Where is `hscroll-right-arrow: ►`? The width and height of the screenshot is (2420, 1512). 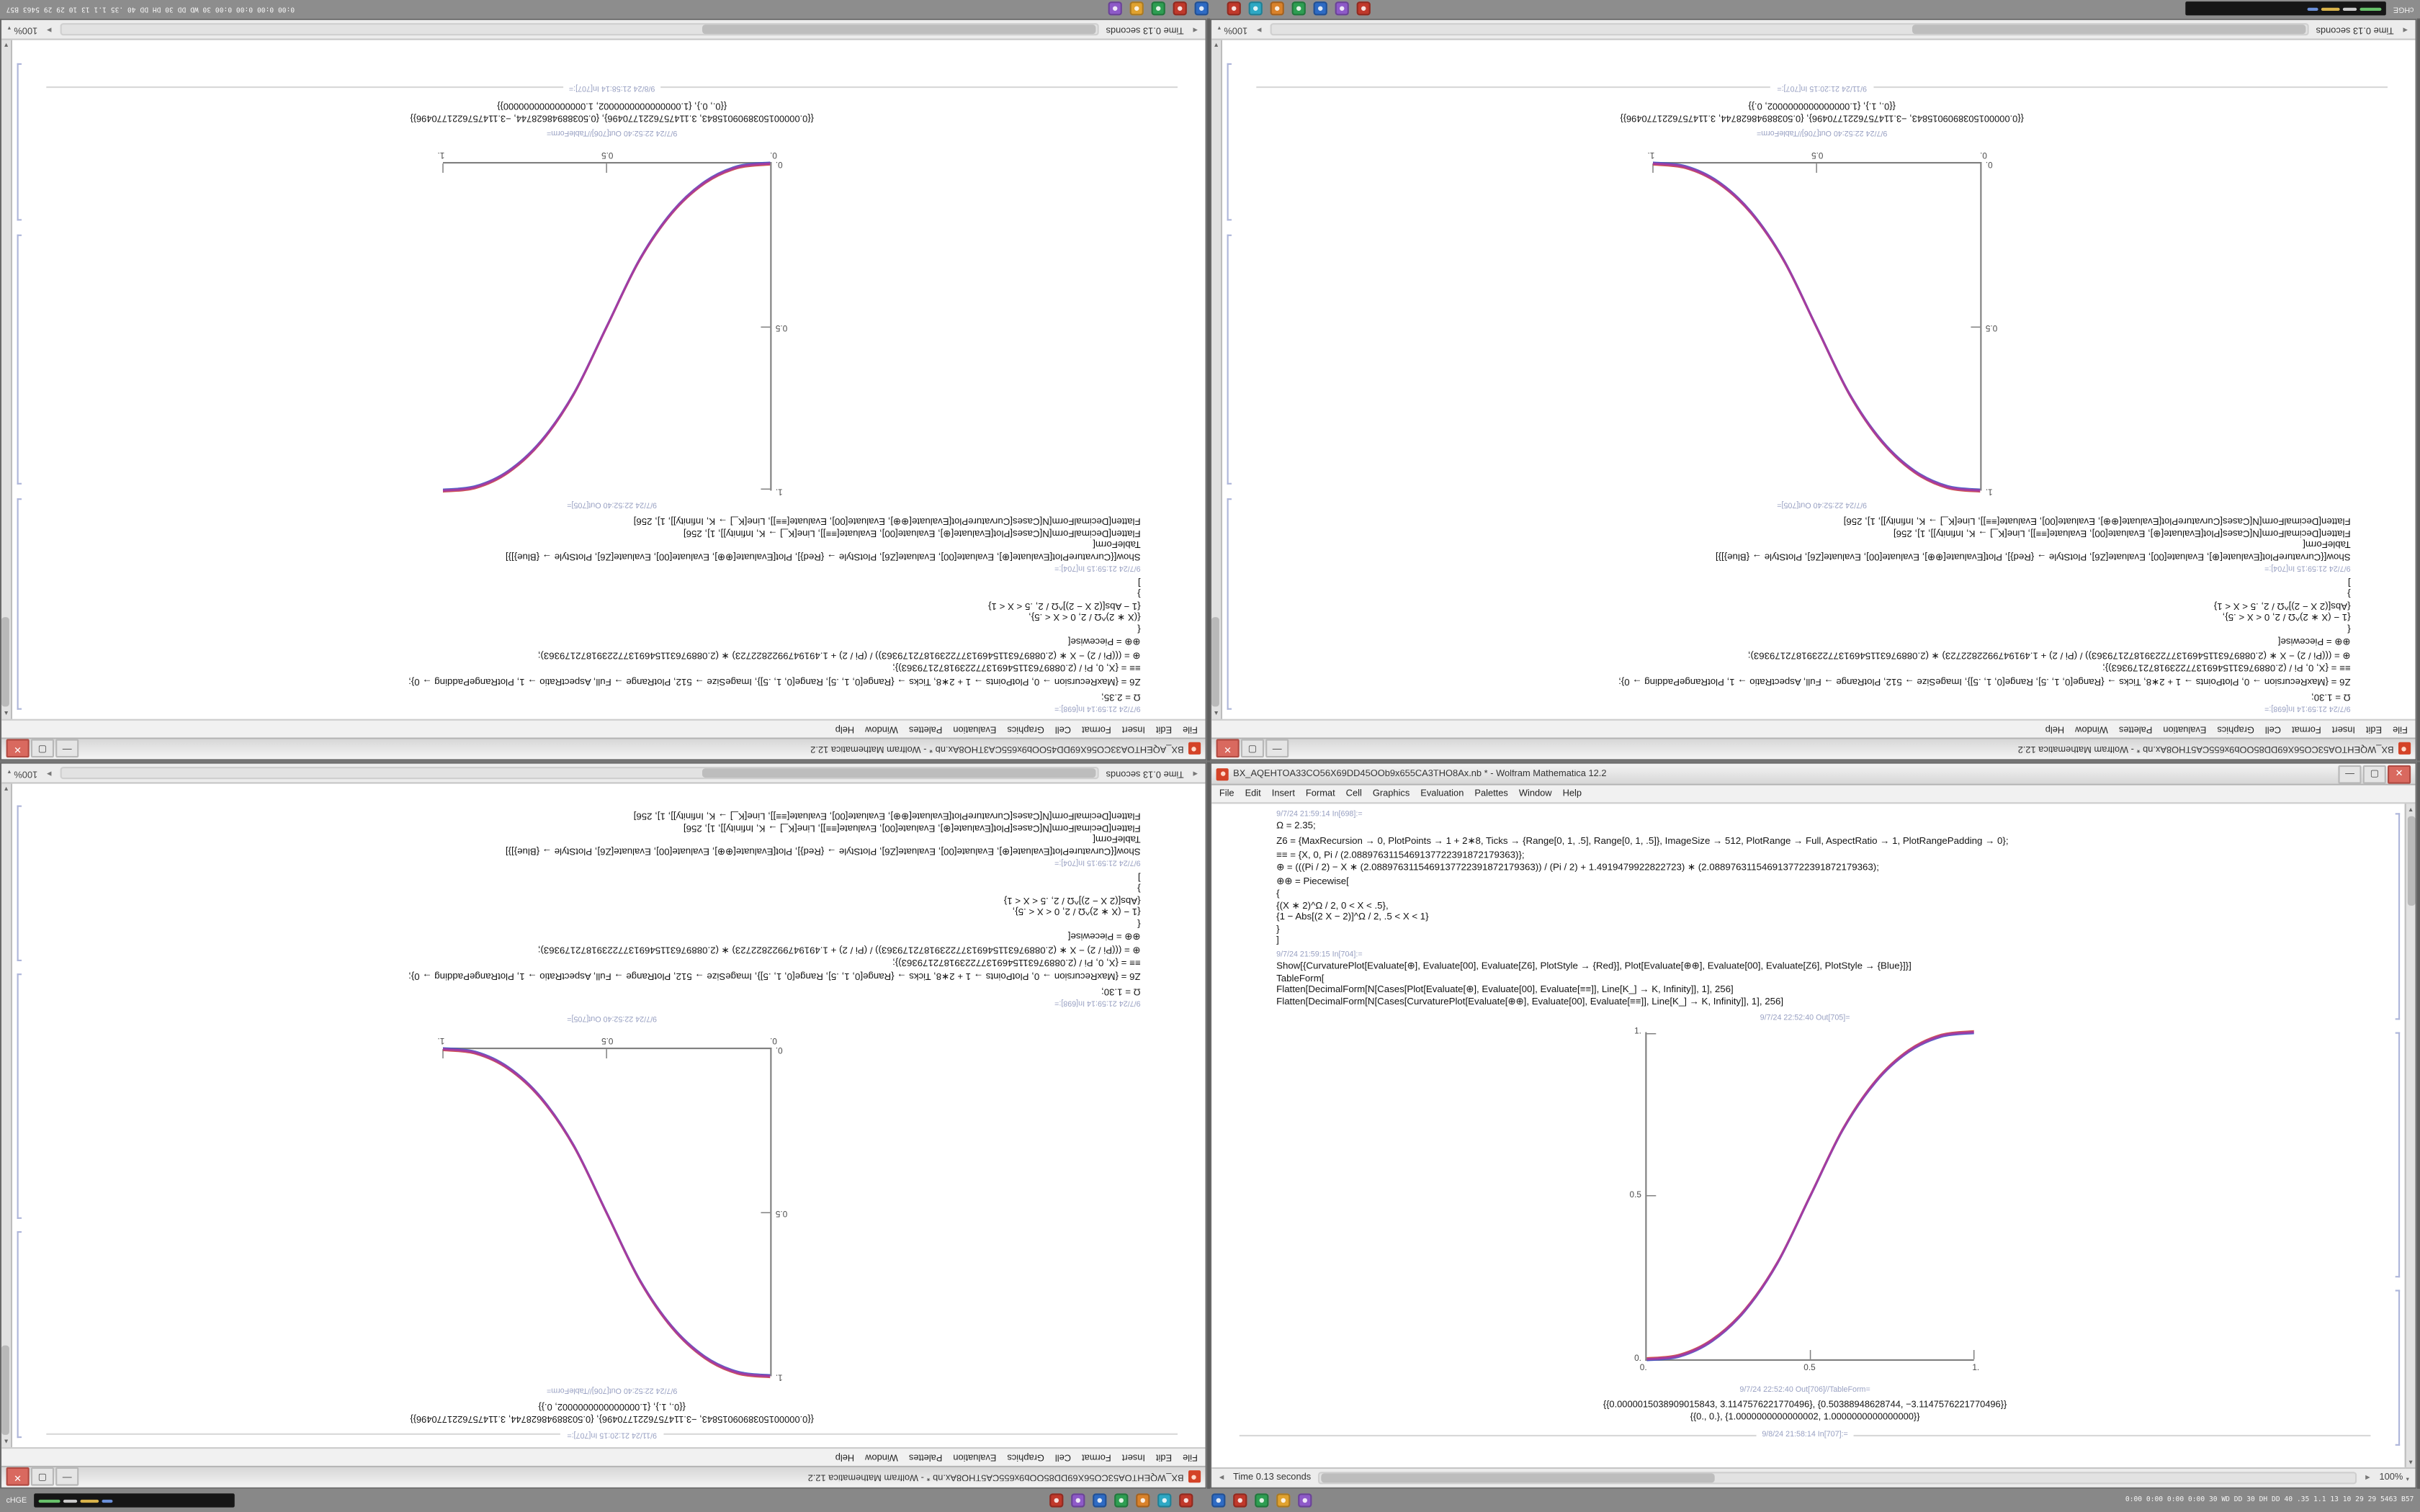 hscroll-right-arrow: ► is located at coordinates (49, 773).